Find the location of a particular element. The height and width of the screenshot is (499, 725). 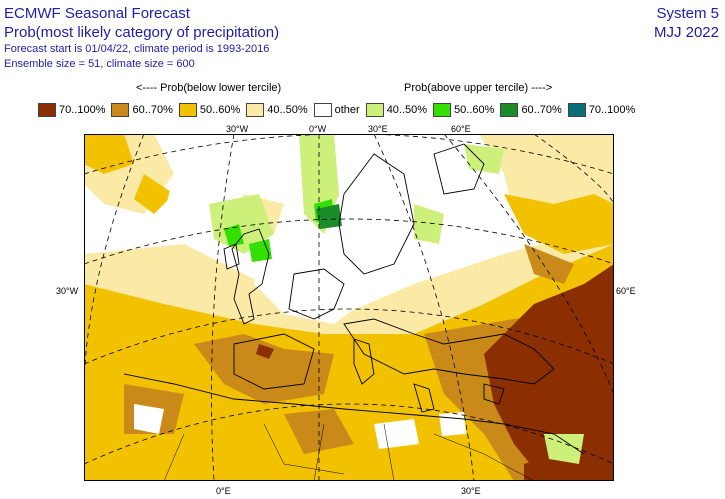

period-label: MJJ 2022 is located at coordinates (686, 32).